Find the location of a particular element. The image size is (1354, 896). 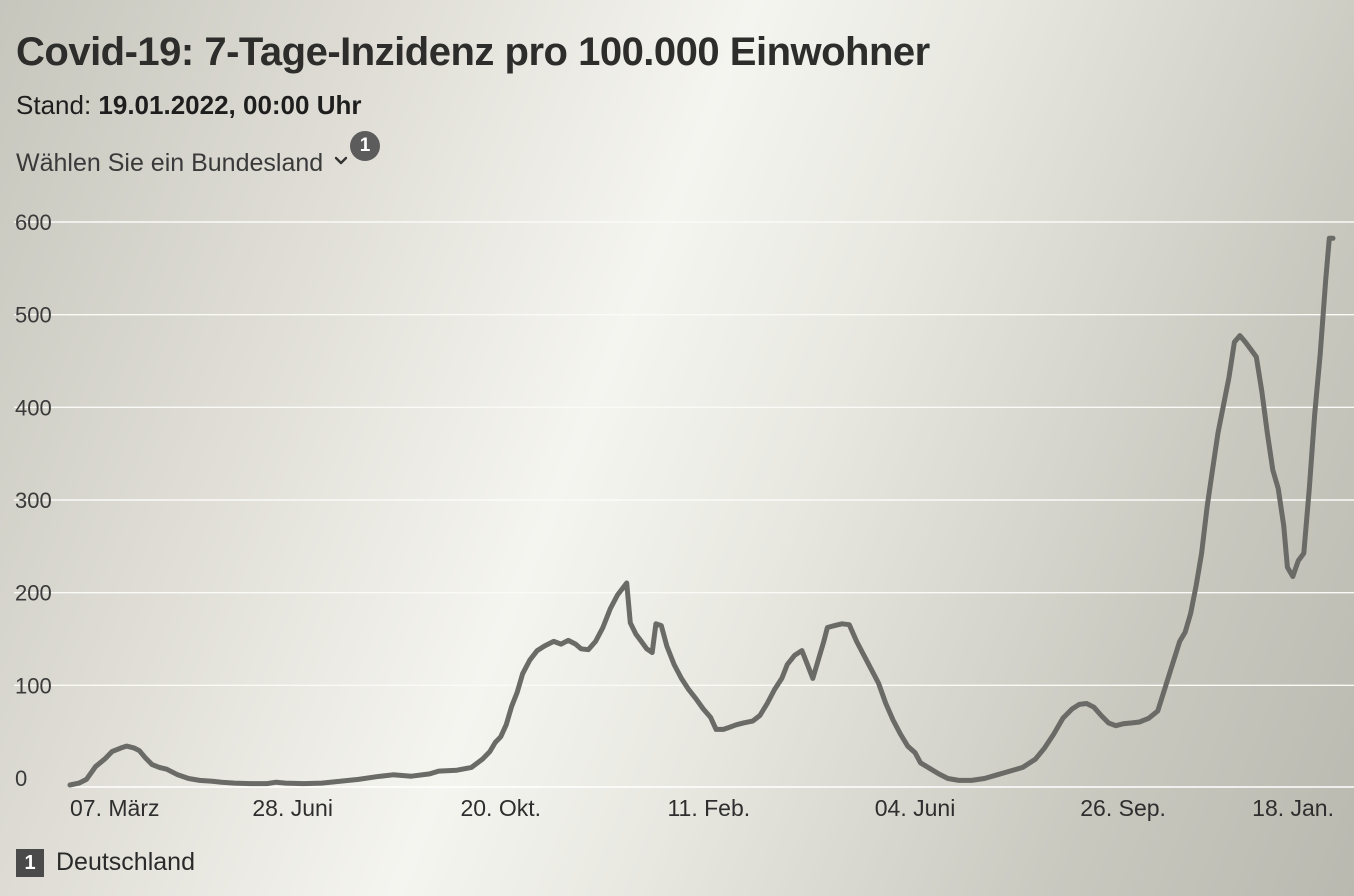

y-tick-label: 600 is located at coordinates (33, 222).